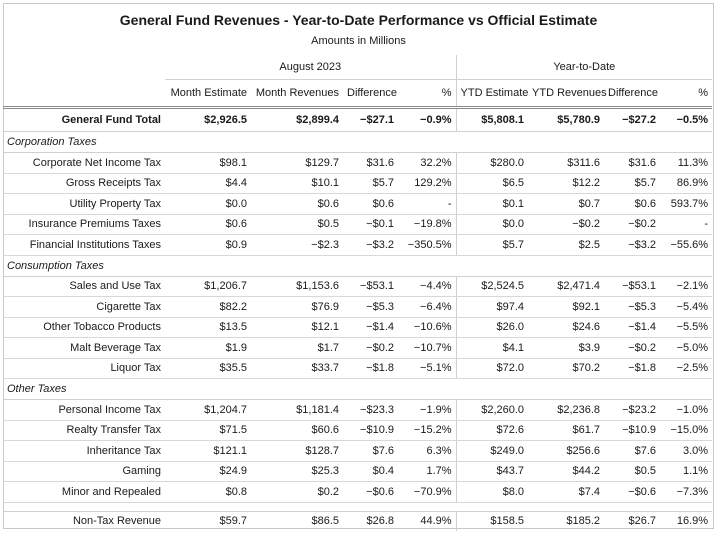 This screenshot has width=719, height=533. I want to click on cell: −$3.2, so click(370, 245).